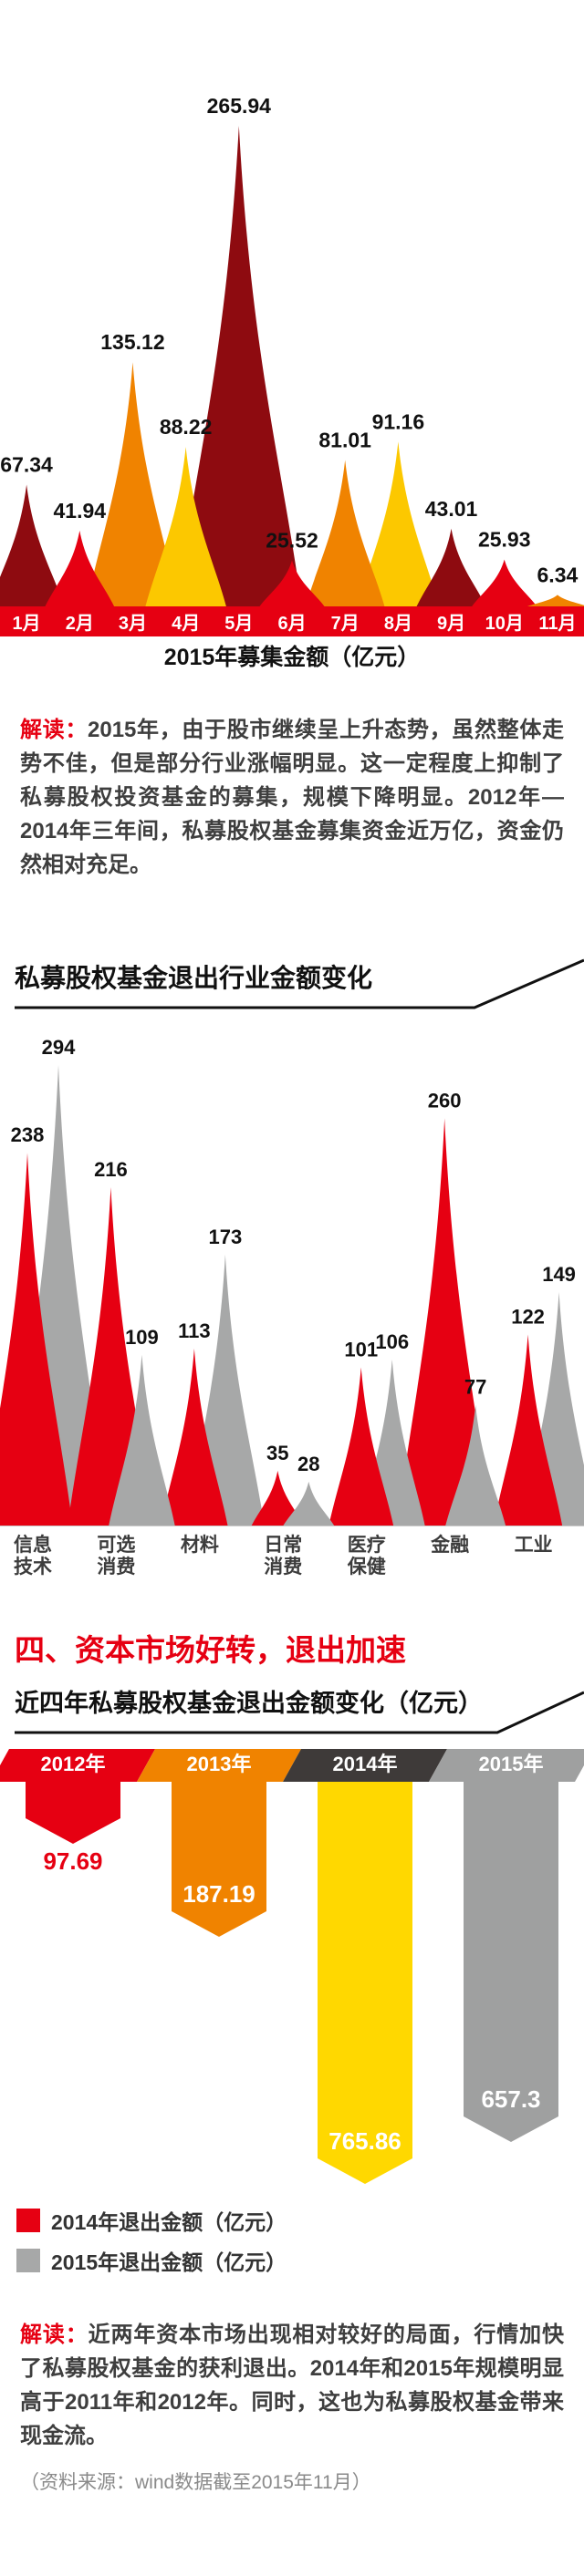  Describe the element at coordinates (365, 2141) in the screenshot. I see `ribbon-value: 765.86` at that location.